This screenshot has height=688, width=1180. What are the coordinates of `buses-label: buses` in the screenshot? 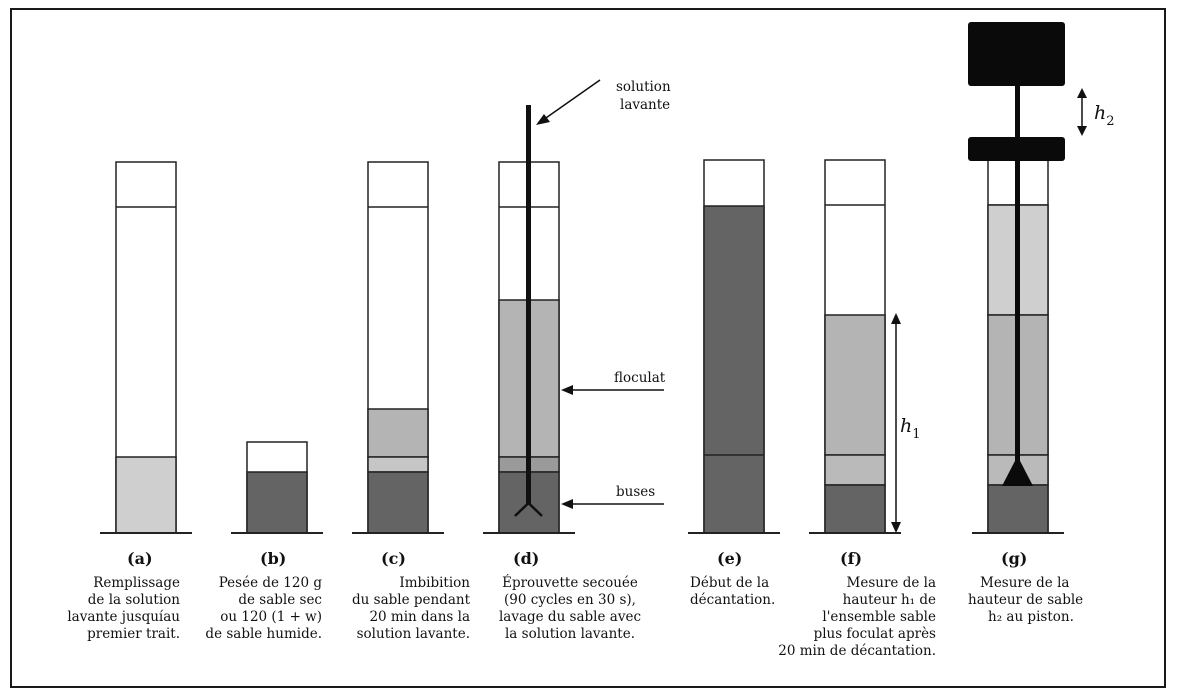 It's located at (635, 492).